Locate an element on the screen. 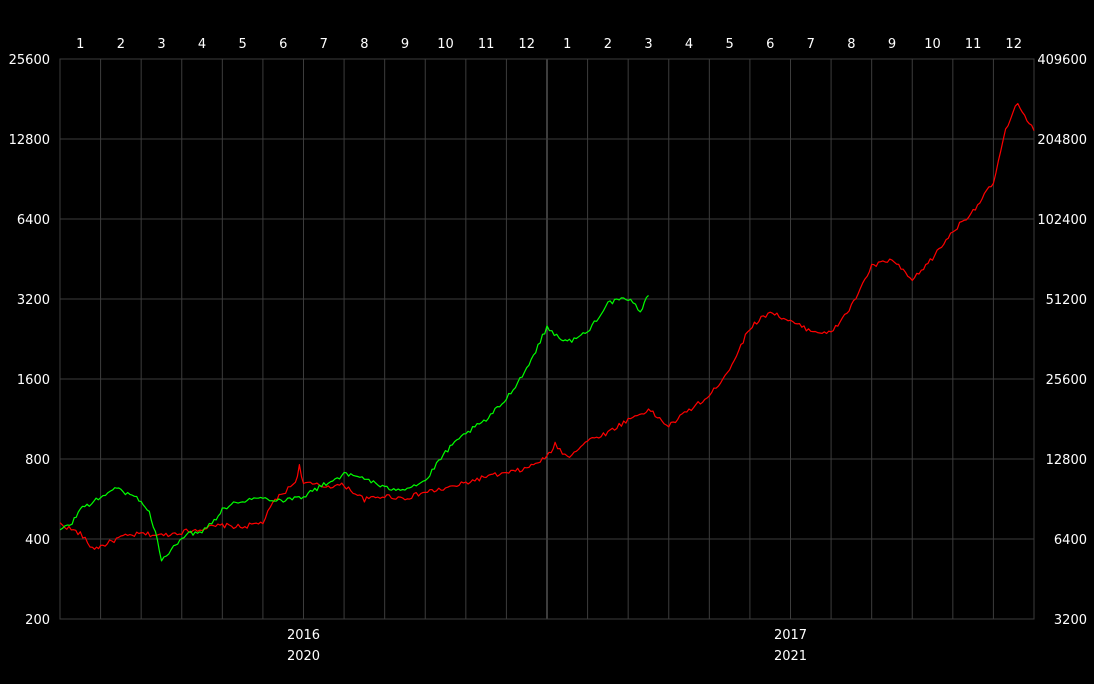  right-axis-tick-label: 25600 is located at coordinates (1066, 380).